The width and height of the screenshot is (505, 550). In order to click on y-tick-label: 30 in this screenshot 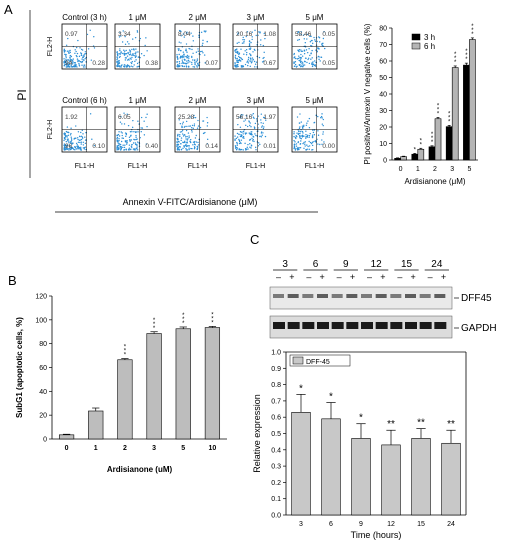, I will do `click(383, 111)`.